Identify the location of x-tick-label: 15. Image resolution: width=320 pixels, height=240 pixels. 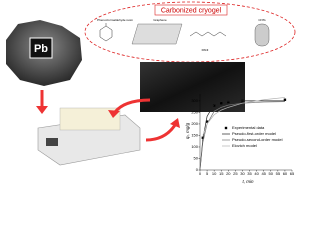
(221, 173).